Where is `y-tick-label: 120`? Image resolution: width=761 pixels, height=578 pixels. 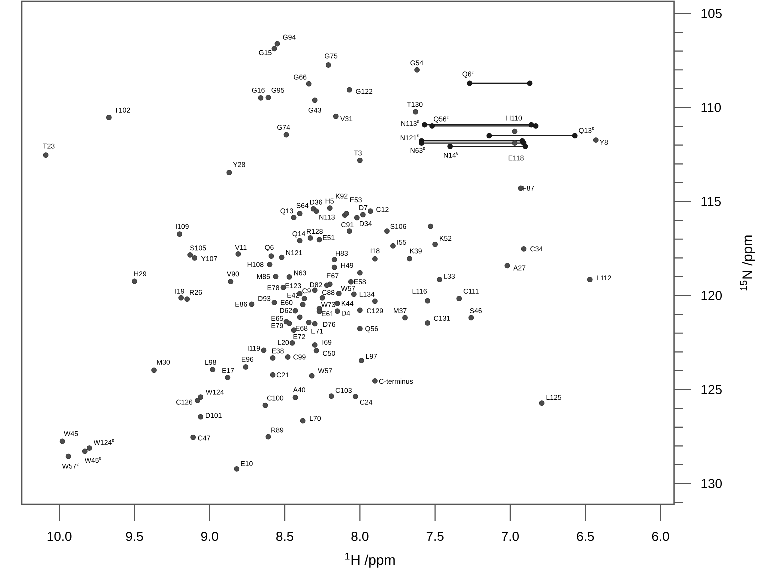 y-tick-label: 120 is located at coordinates (712, 295).